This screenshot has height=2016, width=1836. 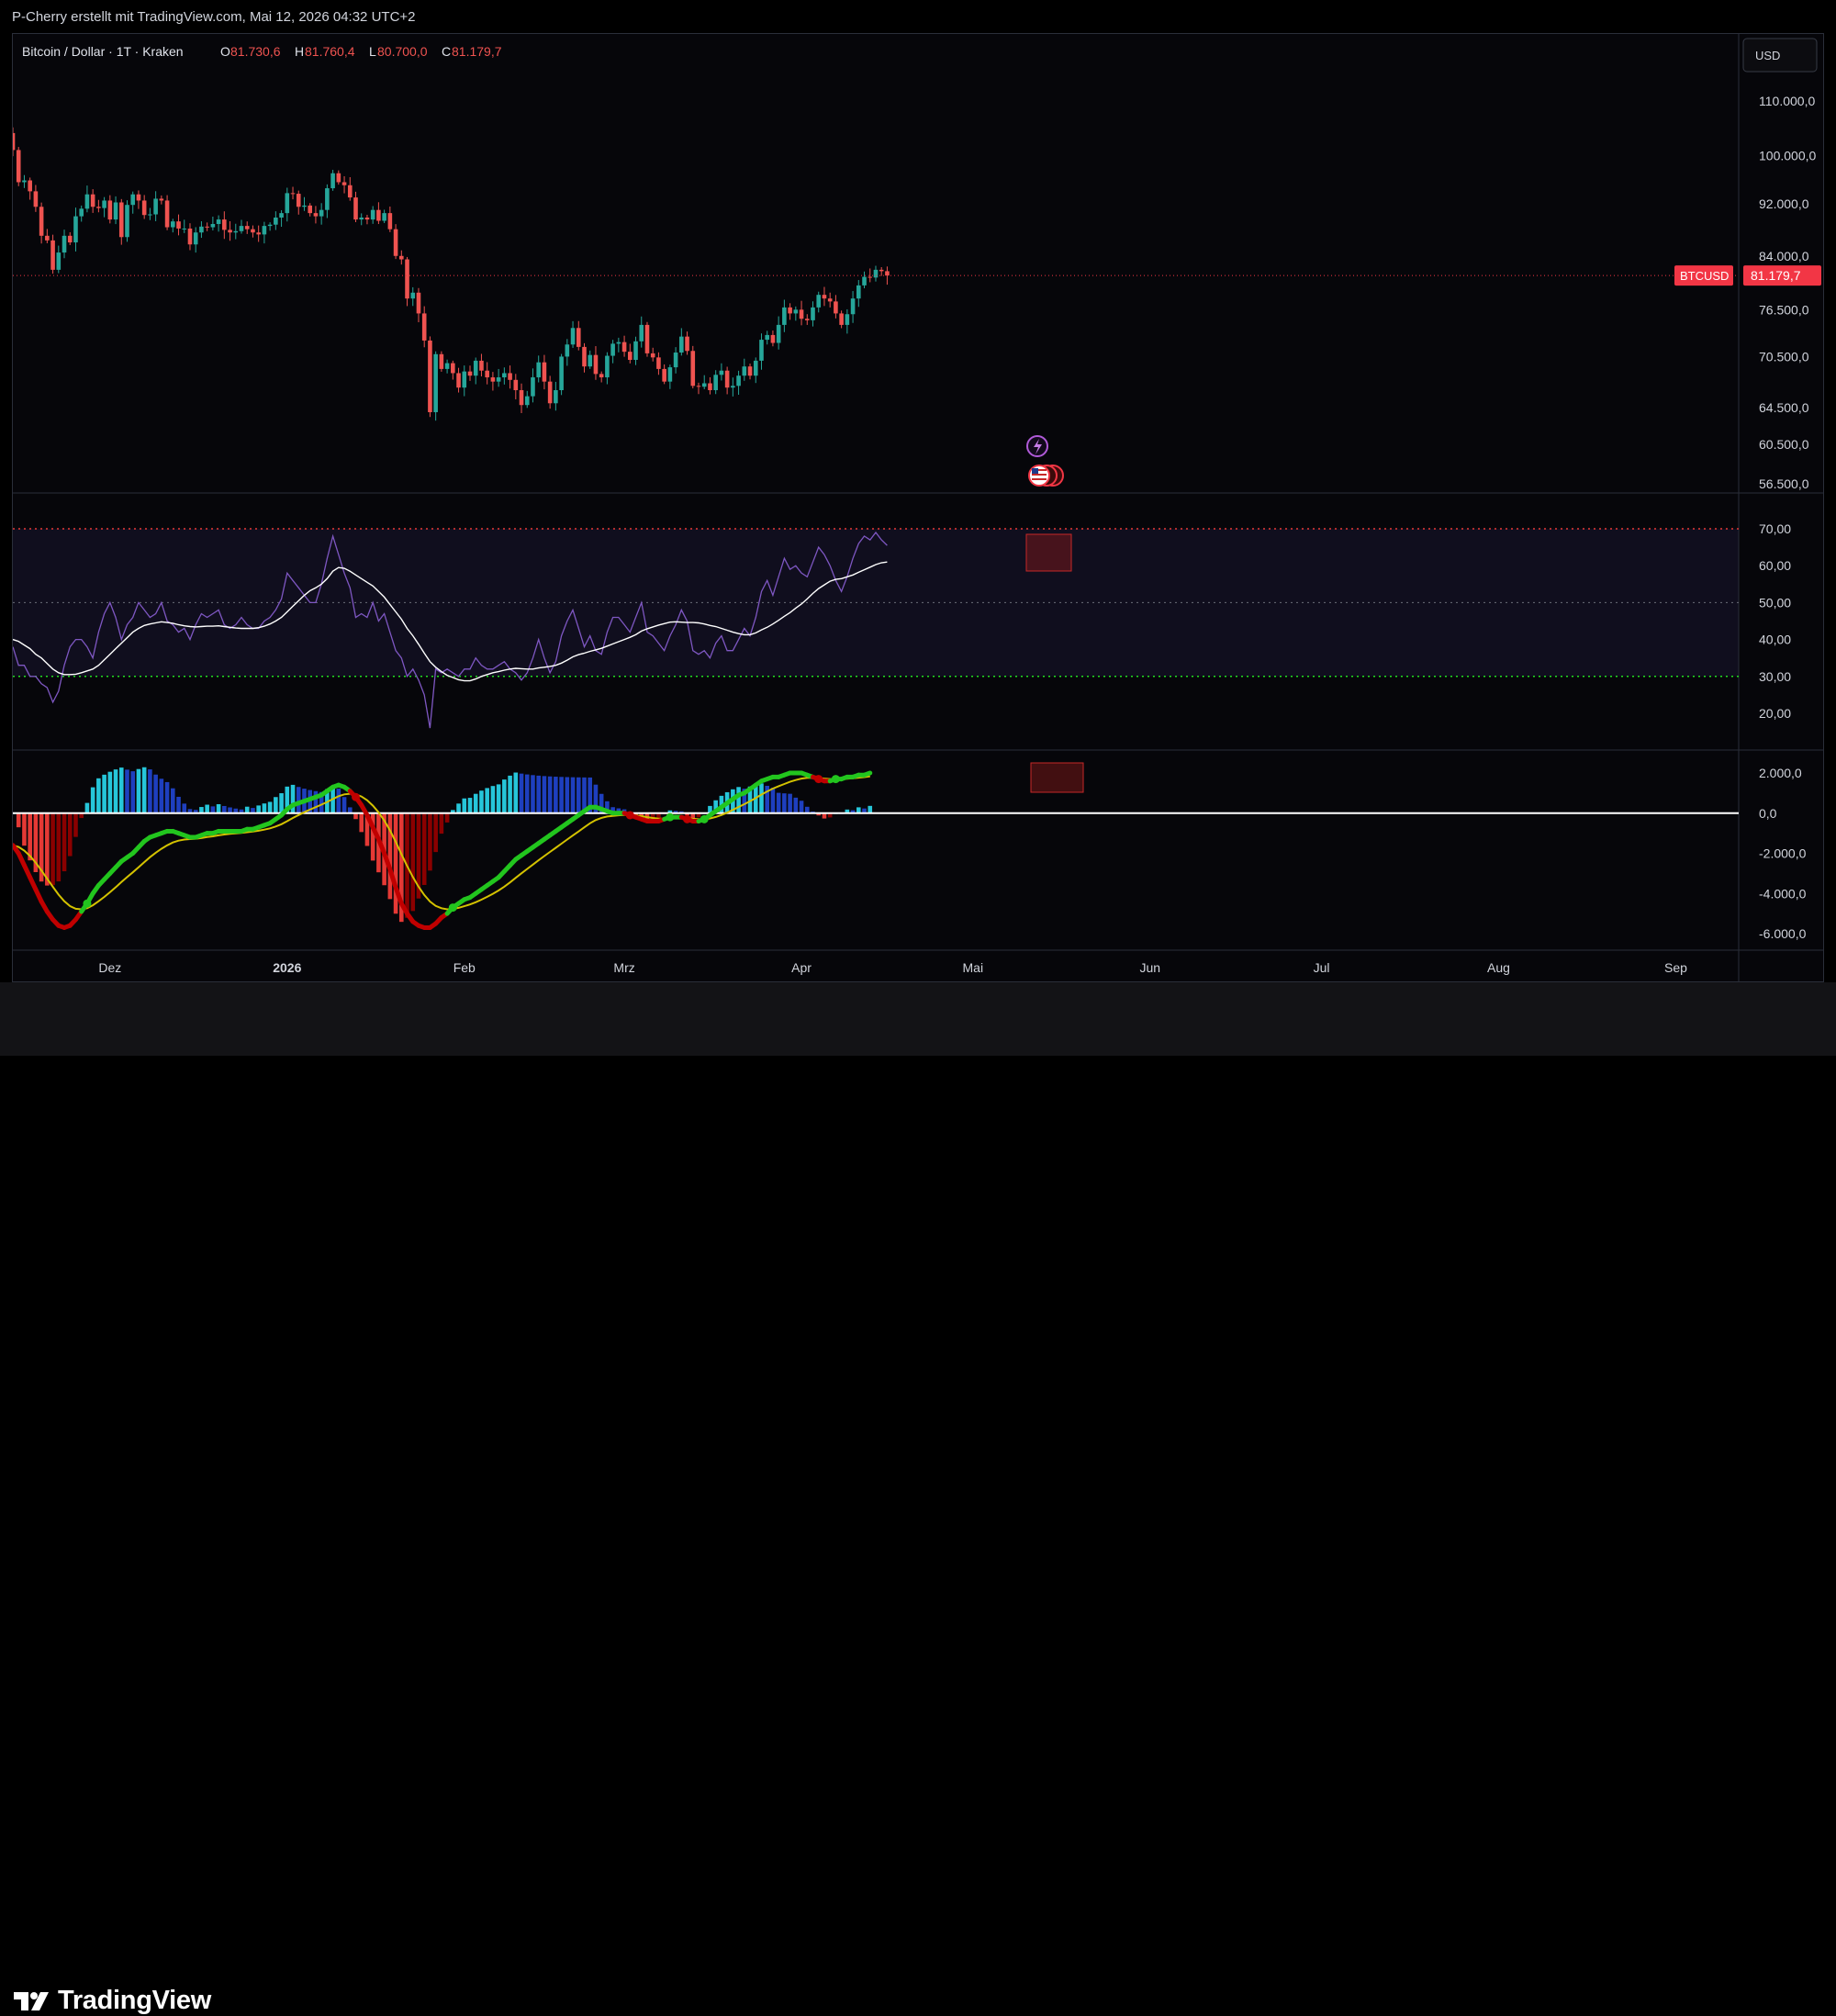 What do you see at coordinates (256, 51) in the screenshot?
I see `legend-open-value: 81.730,6` at bounding box center [256, 51].